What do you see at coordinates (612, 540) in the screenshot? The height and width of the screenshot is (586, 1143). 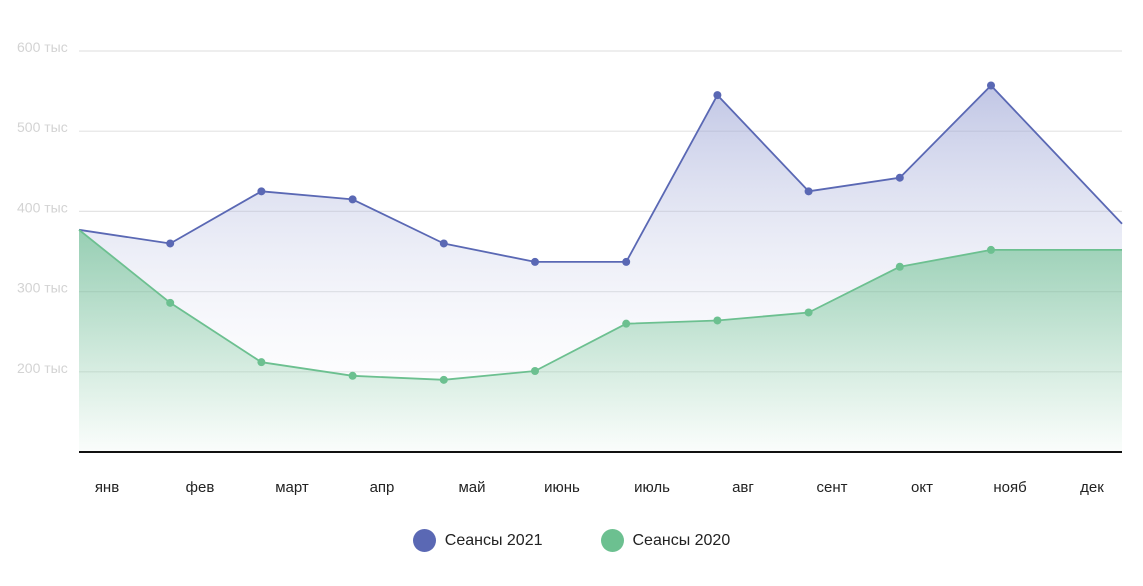 I see `legend-swatch-2020` at bounding box center [612, 540].